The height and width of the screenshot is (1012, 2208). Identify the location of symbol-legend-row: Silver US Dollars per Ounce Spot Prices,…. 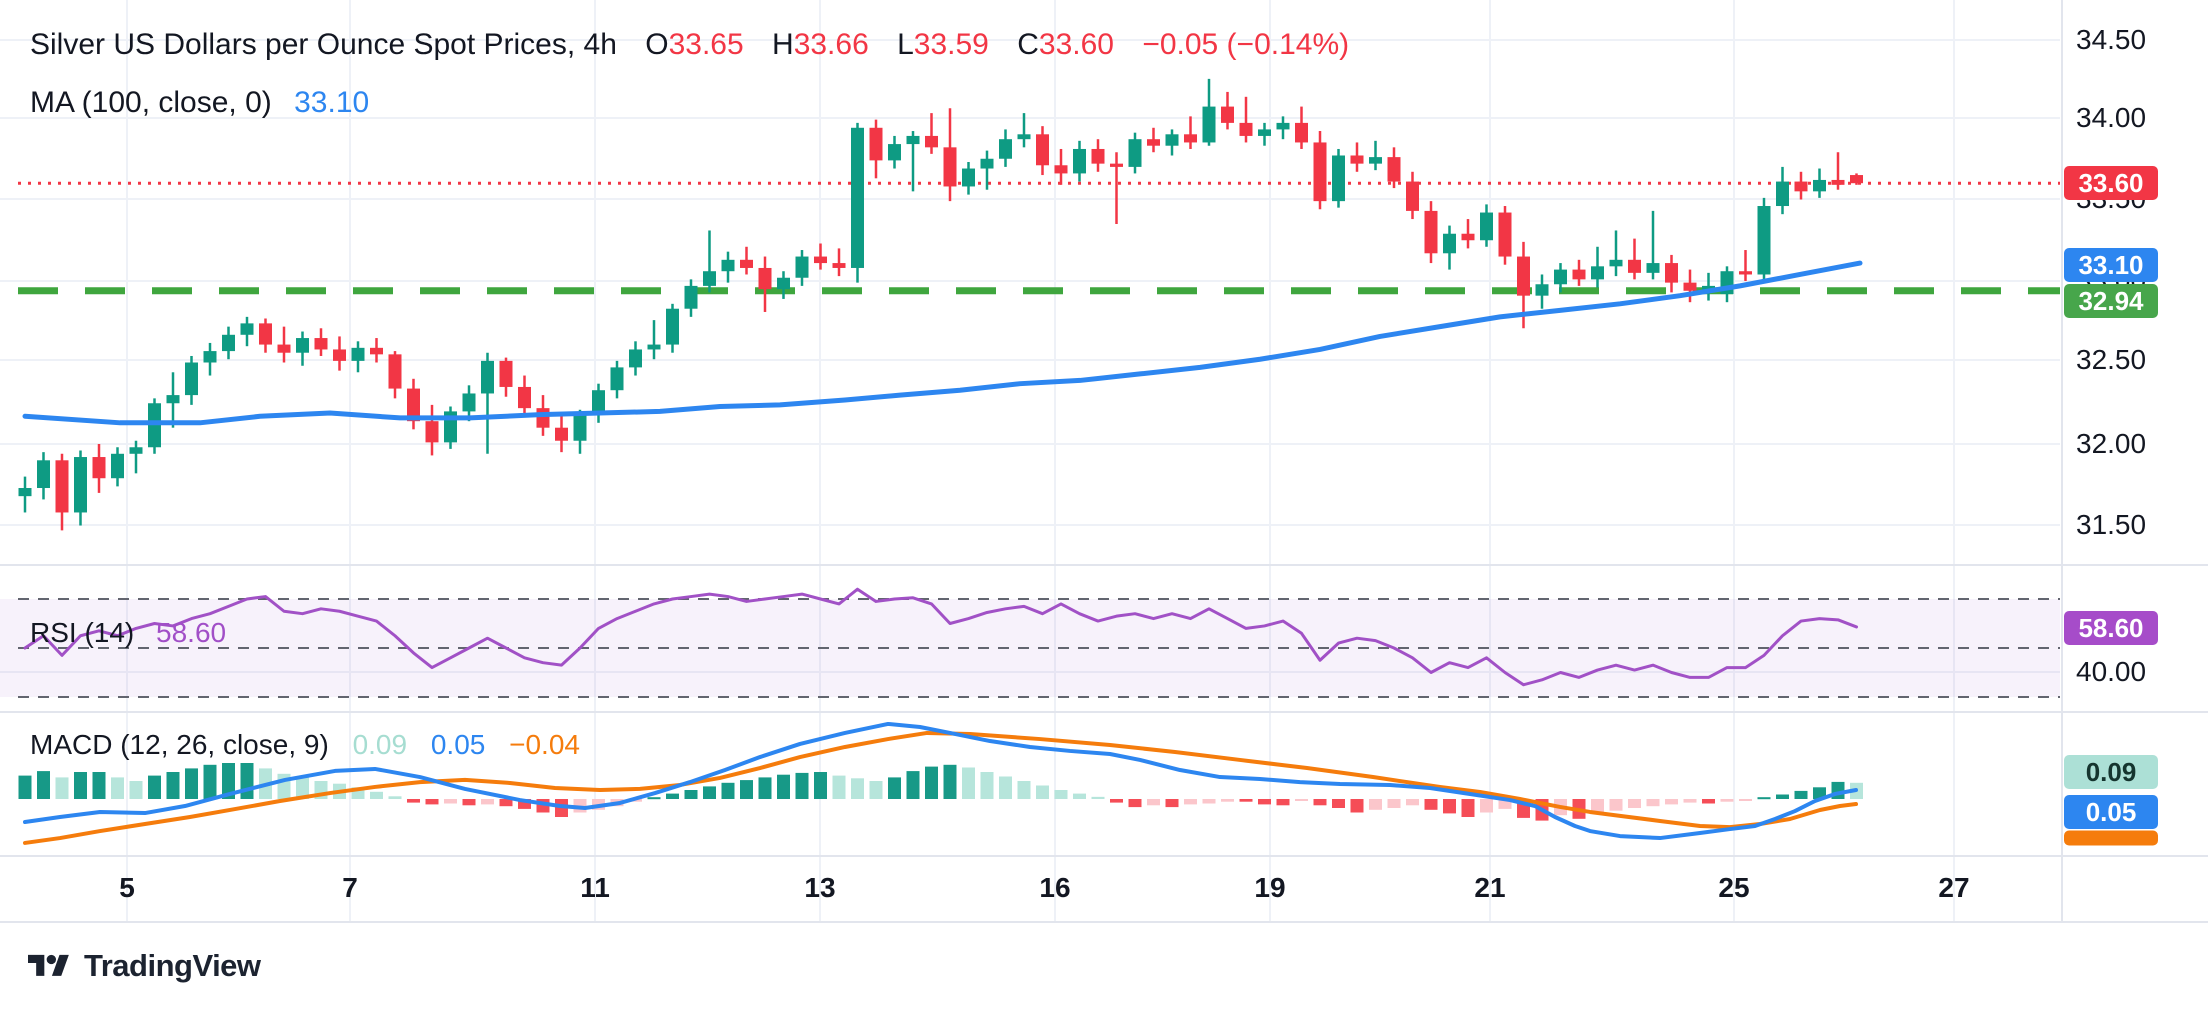
(689, 45).